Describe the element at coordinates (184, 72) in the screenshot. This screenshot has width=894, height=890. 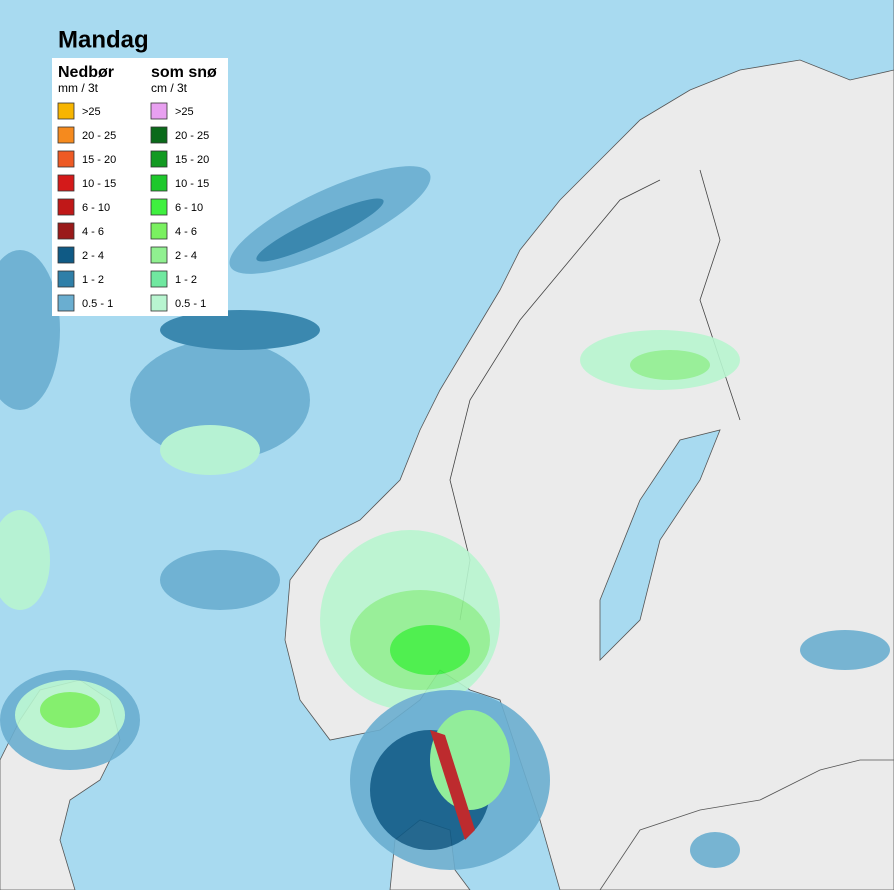
I see `legend-title: som snø` at that location.